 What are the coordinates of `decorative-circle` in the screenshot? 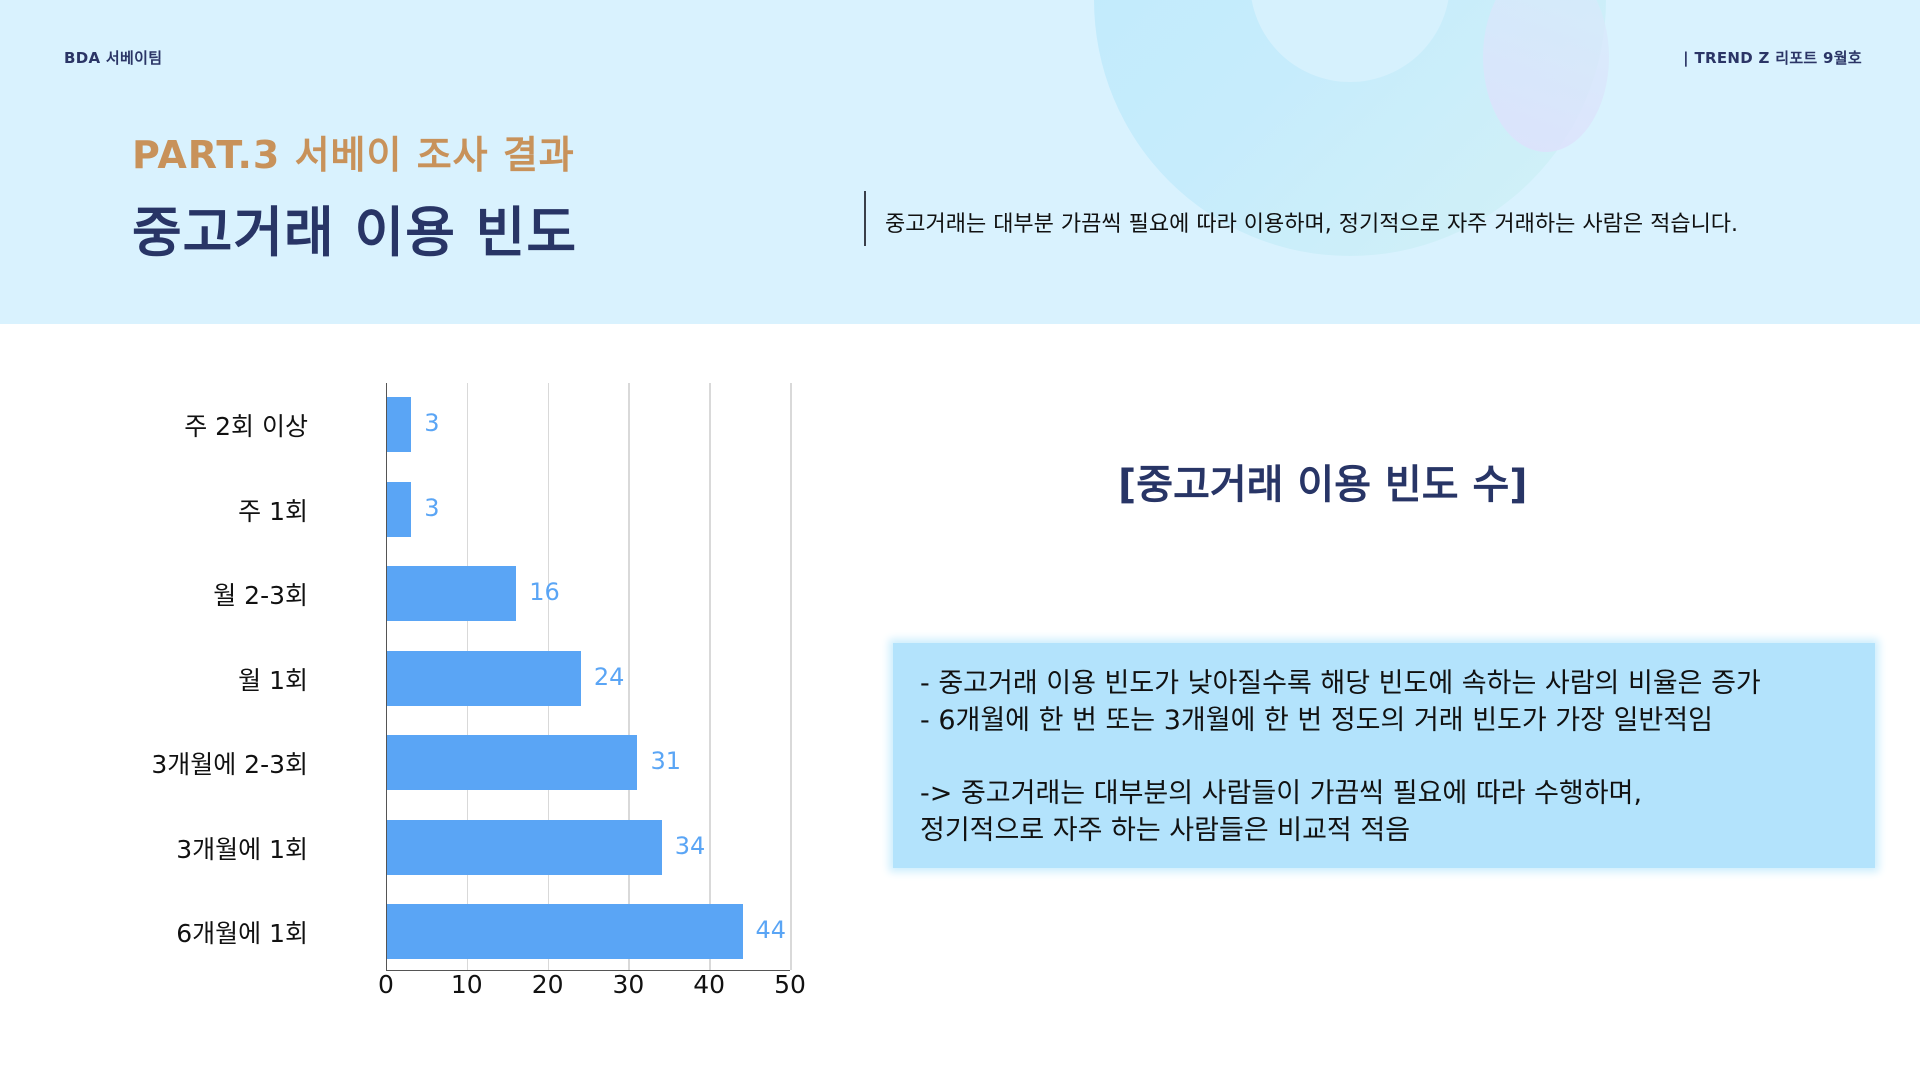 It's located at (1546, 76).